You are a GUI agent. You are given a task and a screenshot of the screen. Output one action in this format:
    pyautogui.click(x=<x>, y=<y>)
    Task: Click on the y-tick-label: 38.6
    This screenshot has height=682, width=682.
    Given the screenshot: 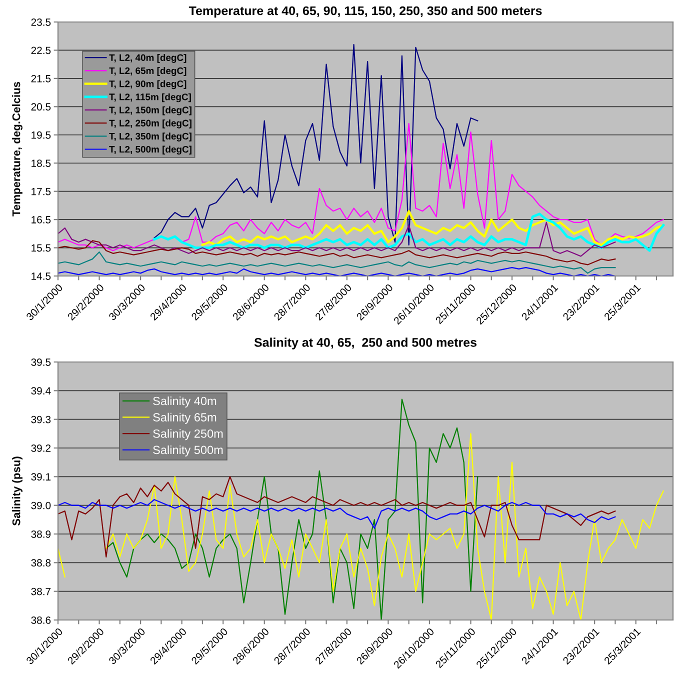 What is the action you would take?
    pyautogui.click(x=41, y=620)
    